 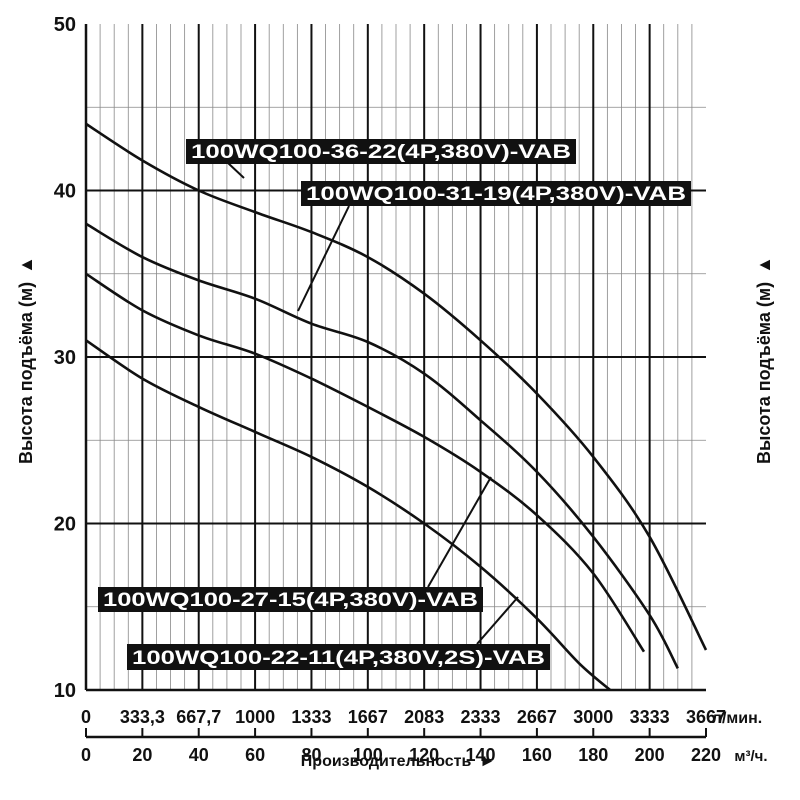 I want to click on x-tick-m3h-label: 140, so click(x=481, y=755).